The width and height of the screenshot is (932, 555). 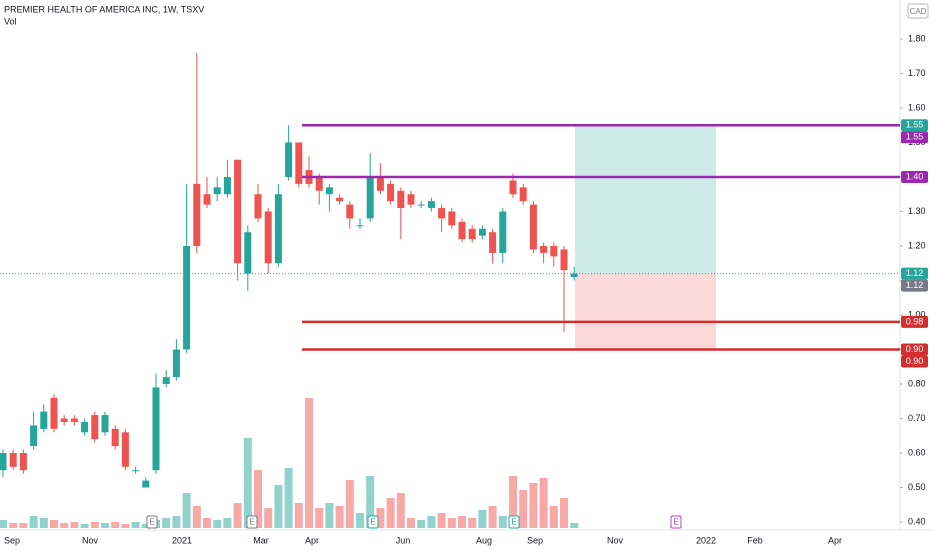 I want to click on y-tick-label: 0.60, so click(x=917, y=452).